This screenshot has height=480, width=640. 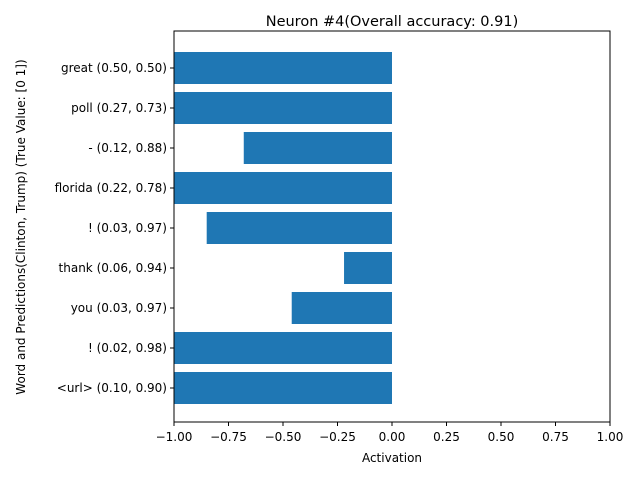 What do you see at coordinates (174, 437) in the screenshot?
I see `x-tick-label: −1.00` at bounding box center [174, 437].